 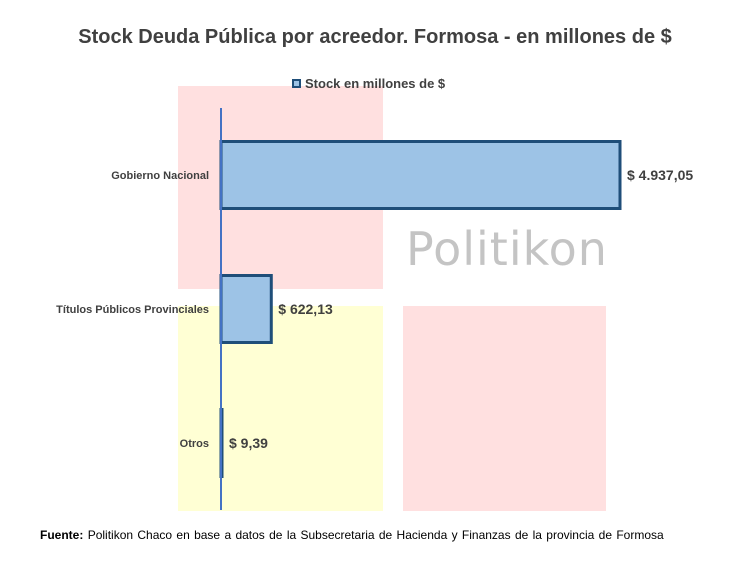 I want to click on source-label: Fuente:, so click(x=62, y=535).